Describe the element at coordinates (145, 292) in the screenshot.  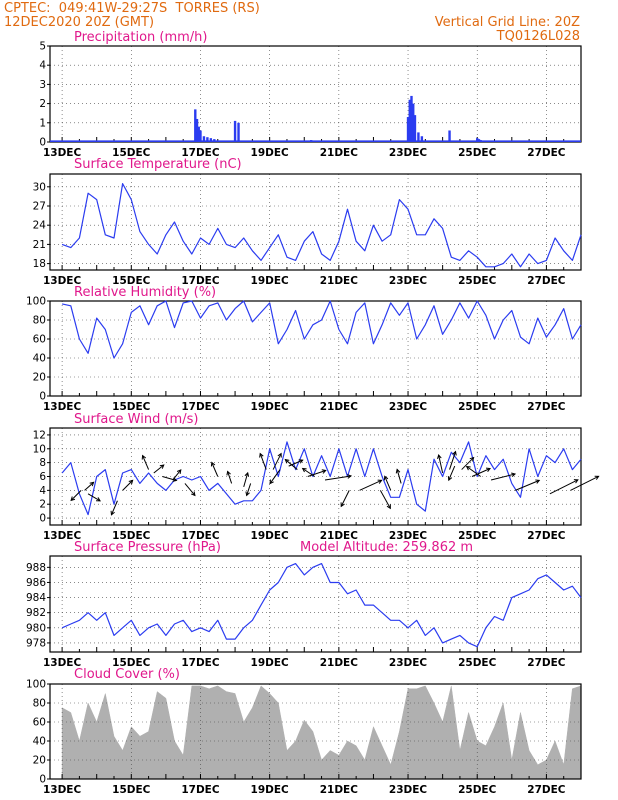
I see `panel-title: Relative Humidity (%)` at that location.